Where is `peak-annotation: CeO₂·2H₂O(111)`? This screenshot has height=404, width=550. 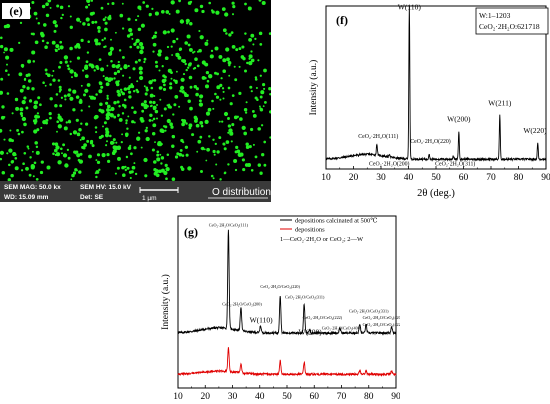 peak-annotation: CeO₂·2H₂O(111) is located at coordinates (378, 136).